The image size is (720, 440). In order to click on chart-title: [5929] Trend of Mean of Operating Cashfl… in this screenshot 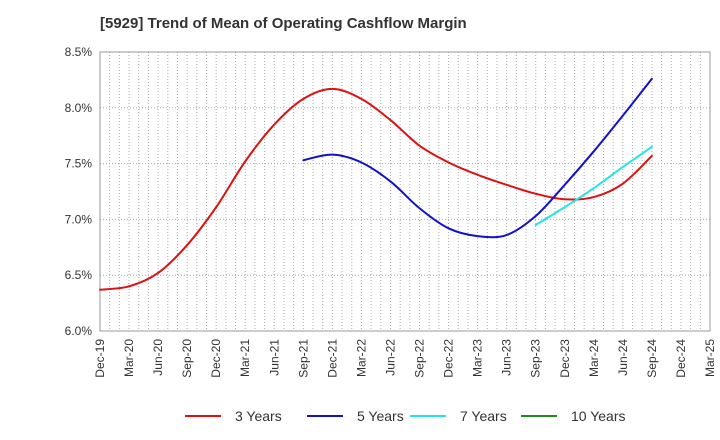, I will do `click(283, 23)`.